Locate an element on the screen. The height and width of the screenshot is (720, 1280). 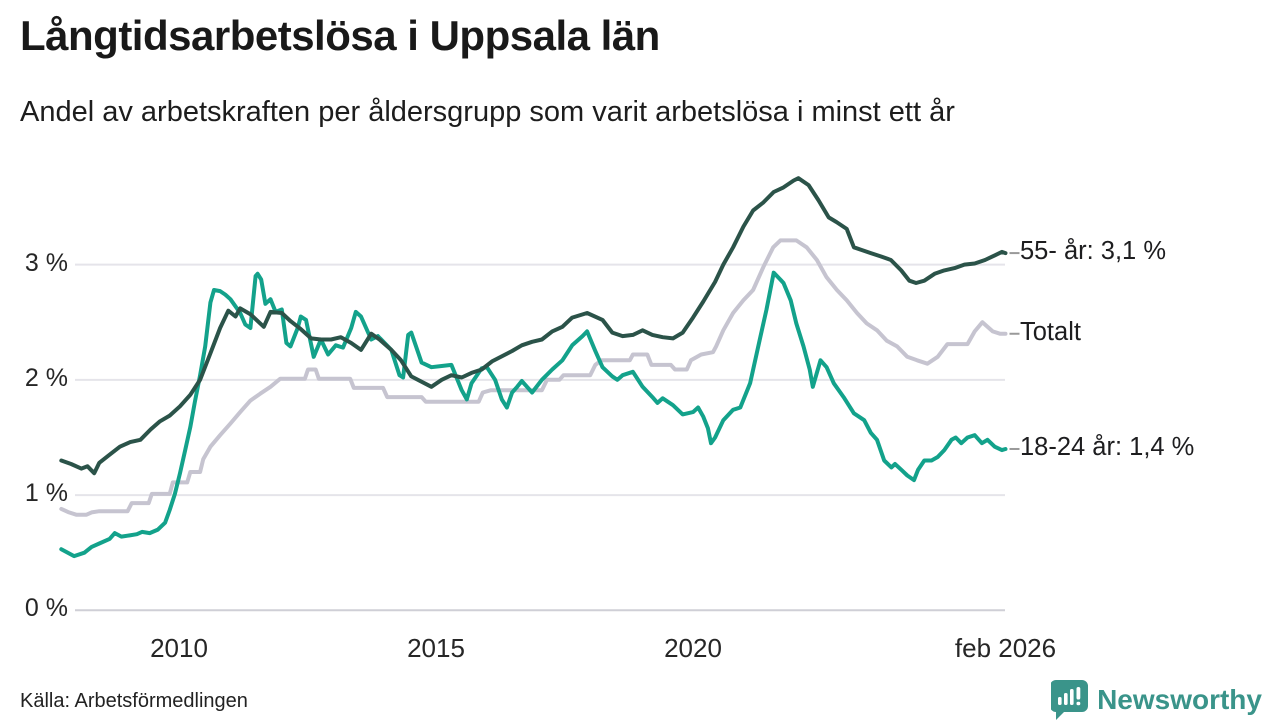
newsworthy-branding: Newsworthy is located at coordinates (1156, 700).